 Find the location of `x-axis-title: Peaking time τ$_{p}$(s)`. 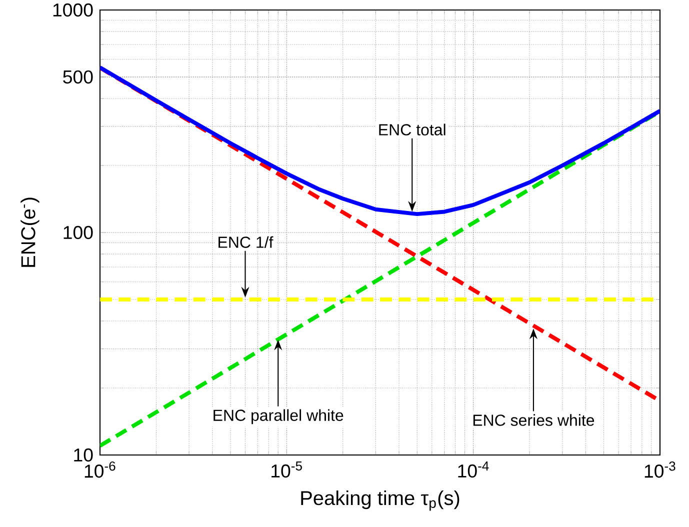

x-axis-title: Peaking time τ$_{p}$(s) is located at coordinates (380, 500).